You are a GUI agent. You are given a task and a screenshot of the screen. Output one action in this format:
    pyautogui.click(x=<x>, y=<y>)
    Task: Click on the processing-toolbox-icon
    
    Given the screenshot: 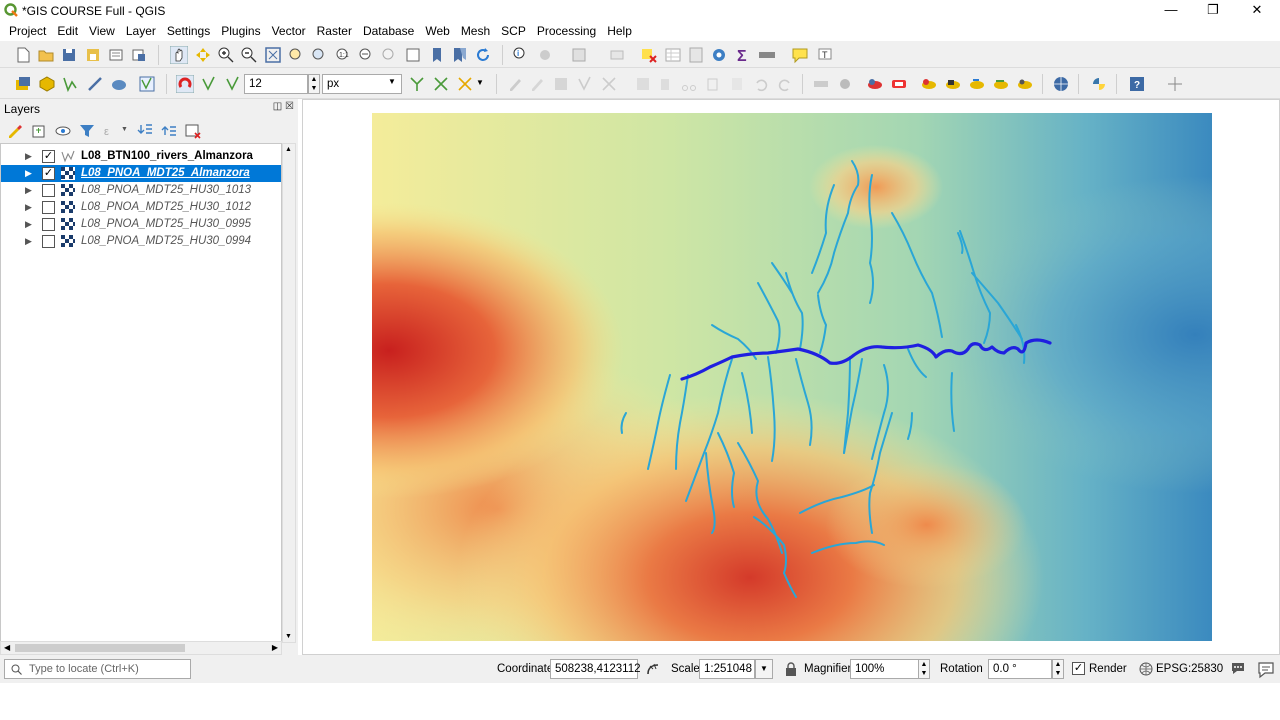 What is the action you would take?
    pyautogui.click(x=719, y=55)
    